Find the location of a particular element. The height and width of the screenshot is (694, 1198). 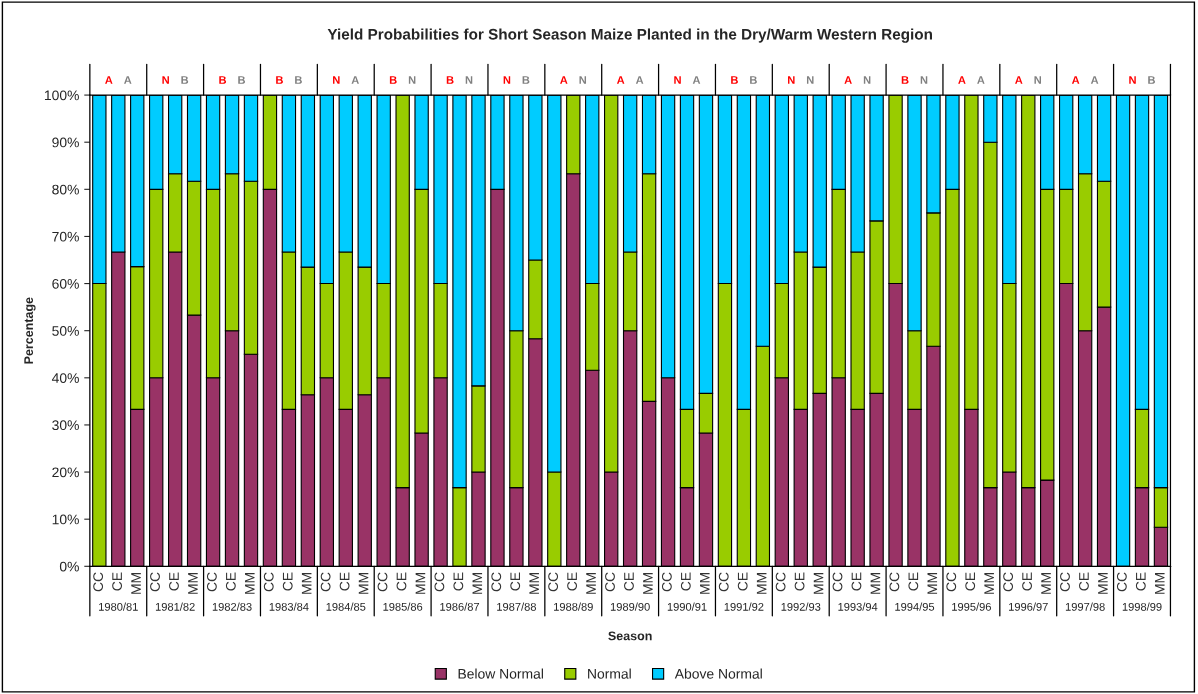

y-tick-label: 50% is located at coordinates (65, 331).